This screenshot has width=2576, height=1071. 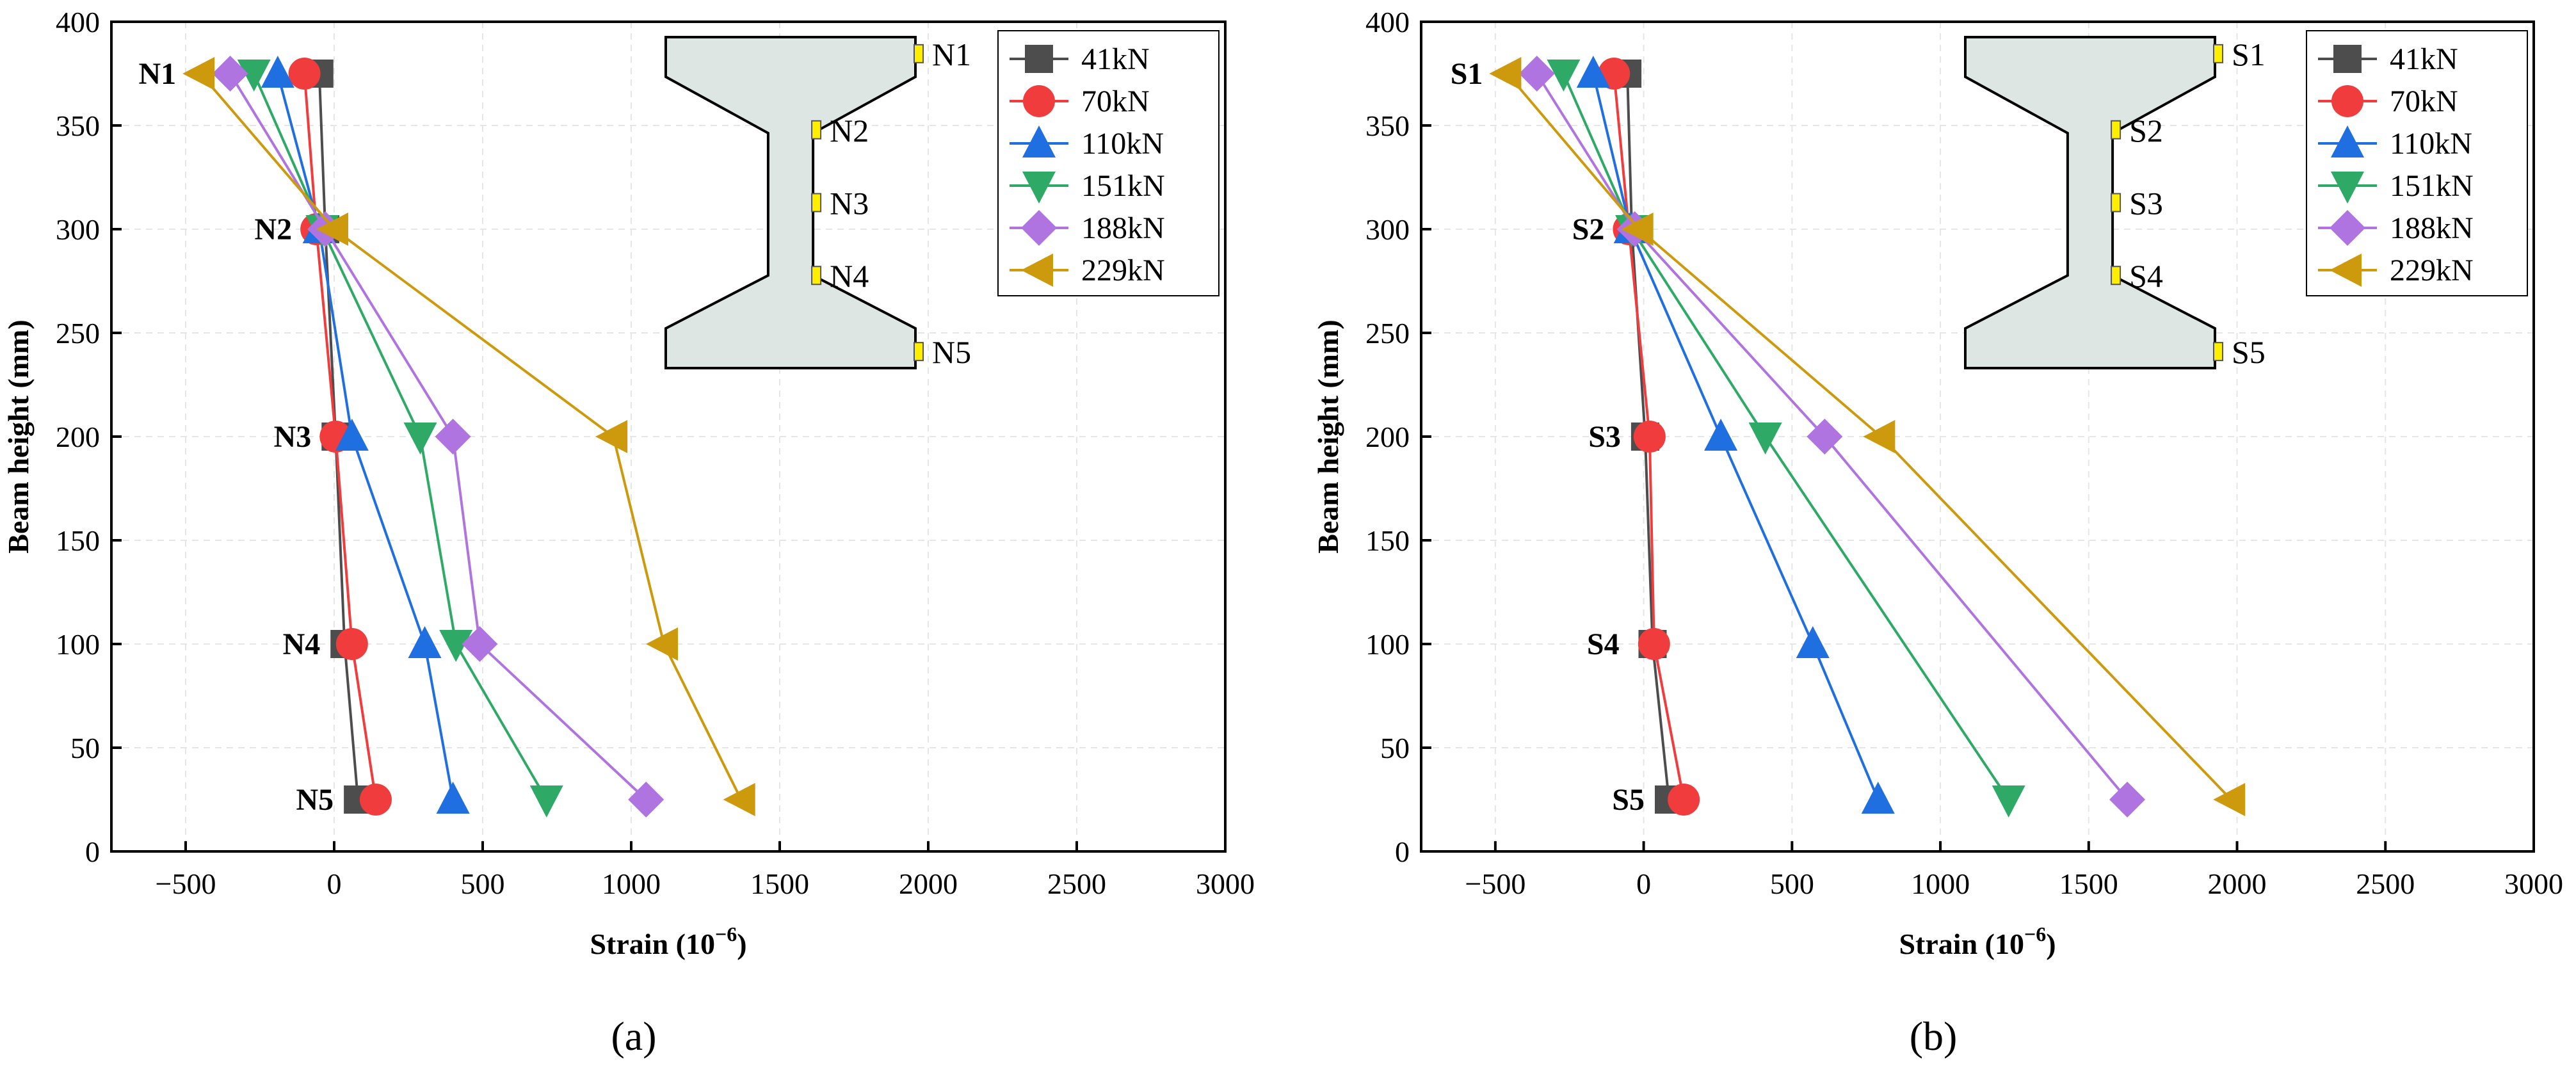 What do you see at coordinates (1387, 22) in the screenshot?
I see `y-tick-label: 400` at bounding box center [1387, 22].